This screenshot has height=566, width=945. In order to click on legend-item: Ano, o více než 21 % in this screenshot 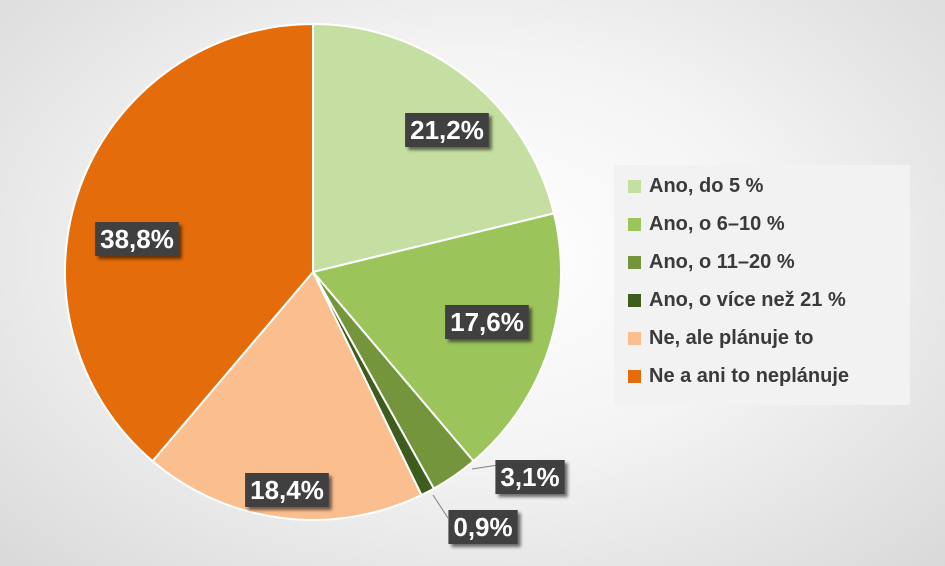, I will do `click(737, 300)`.